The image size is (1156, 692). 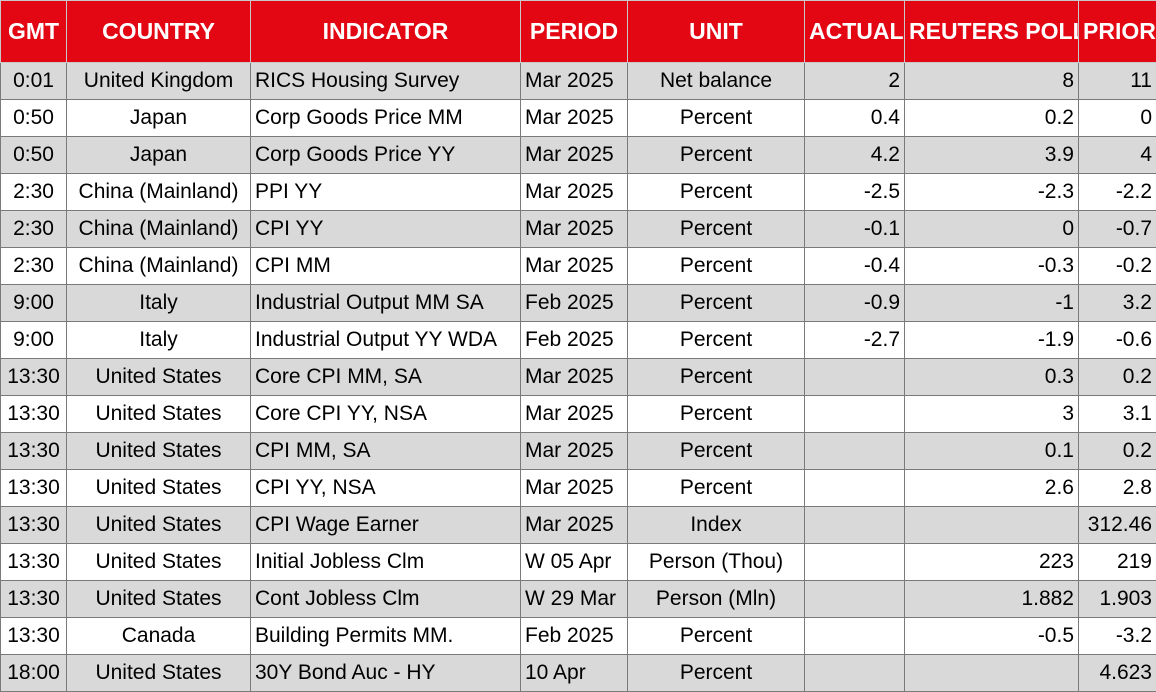 I want to click on cell-reuters-poll: 0.3, so click(x=992, y=377).